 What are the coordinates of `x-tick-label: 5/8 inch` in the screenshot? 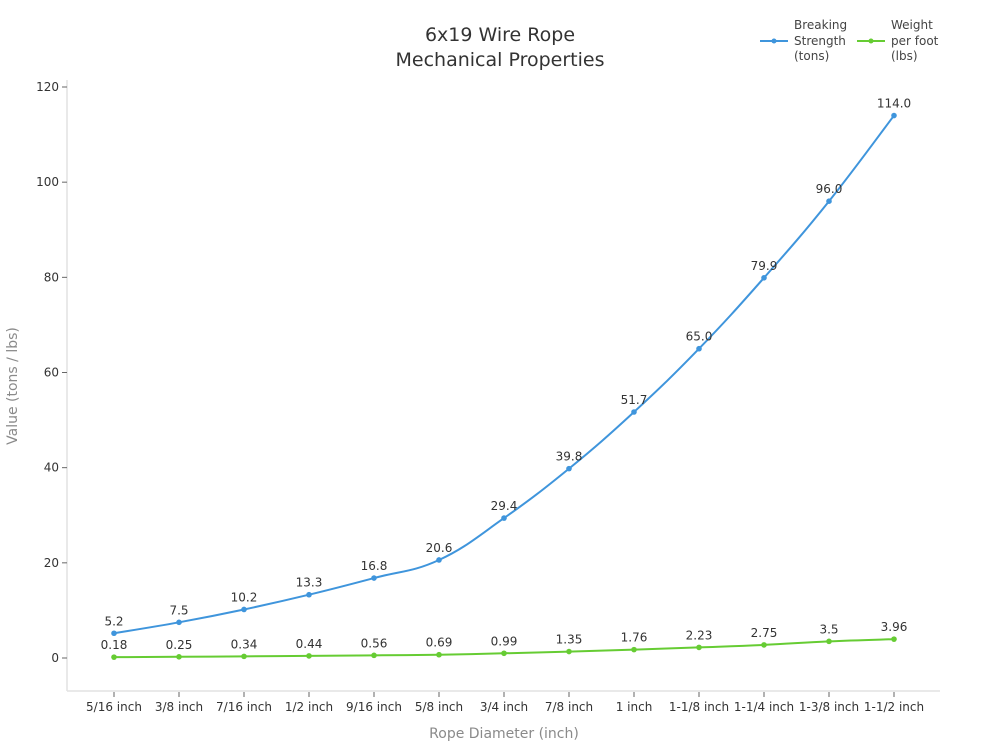 It's located at (439, 707).